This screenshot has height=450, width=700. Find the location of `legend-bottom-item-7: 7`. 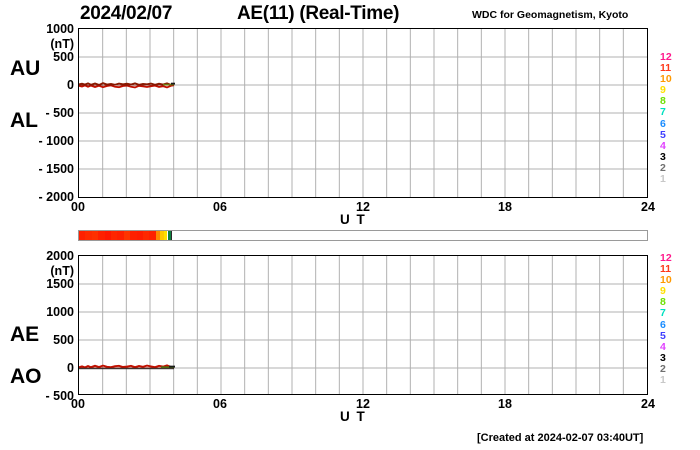

legend-bottom-item-7: 7 is located at coordinates (663, 313).